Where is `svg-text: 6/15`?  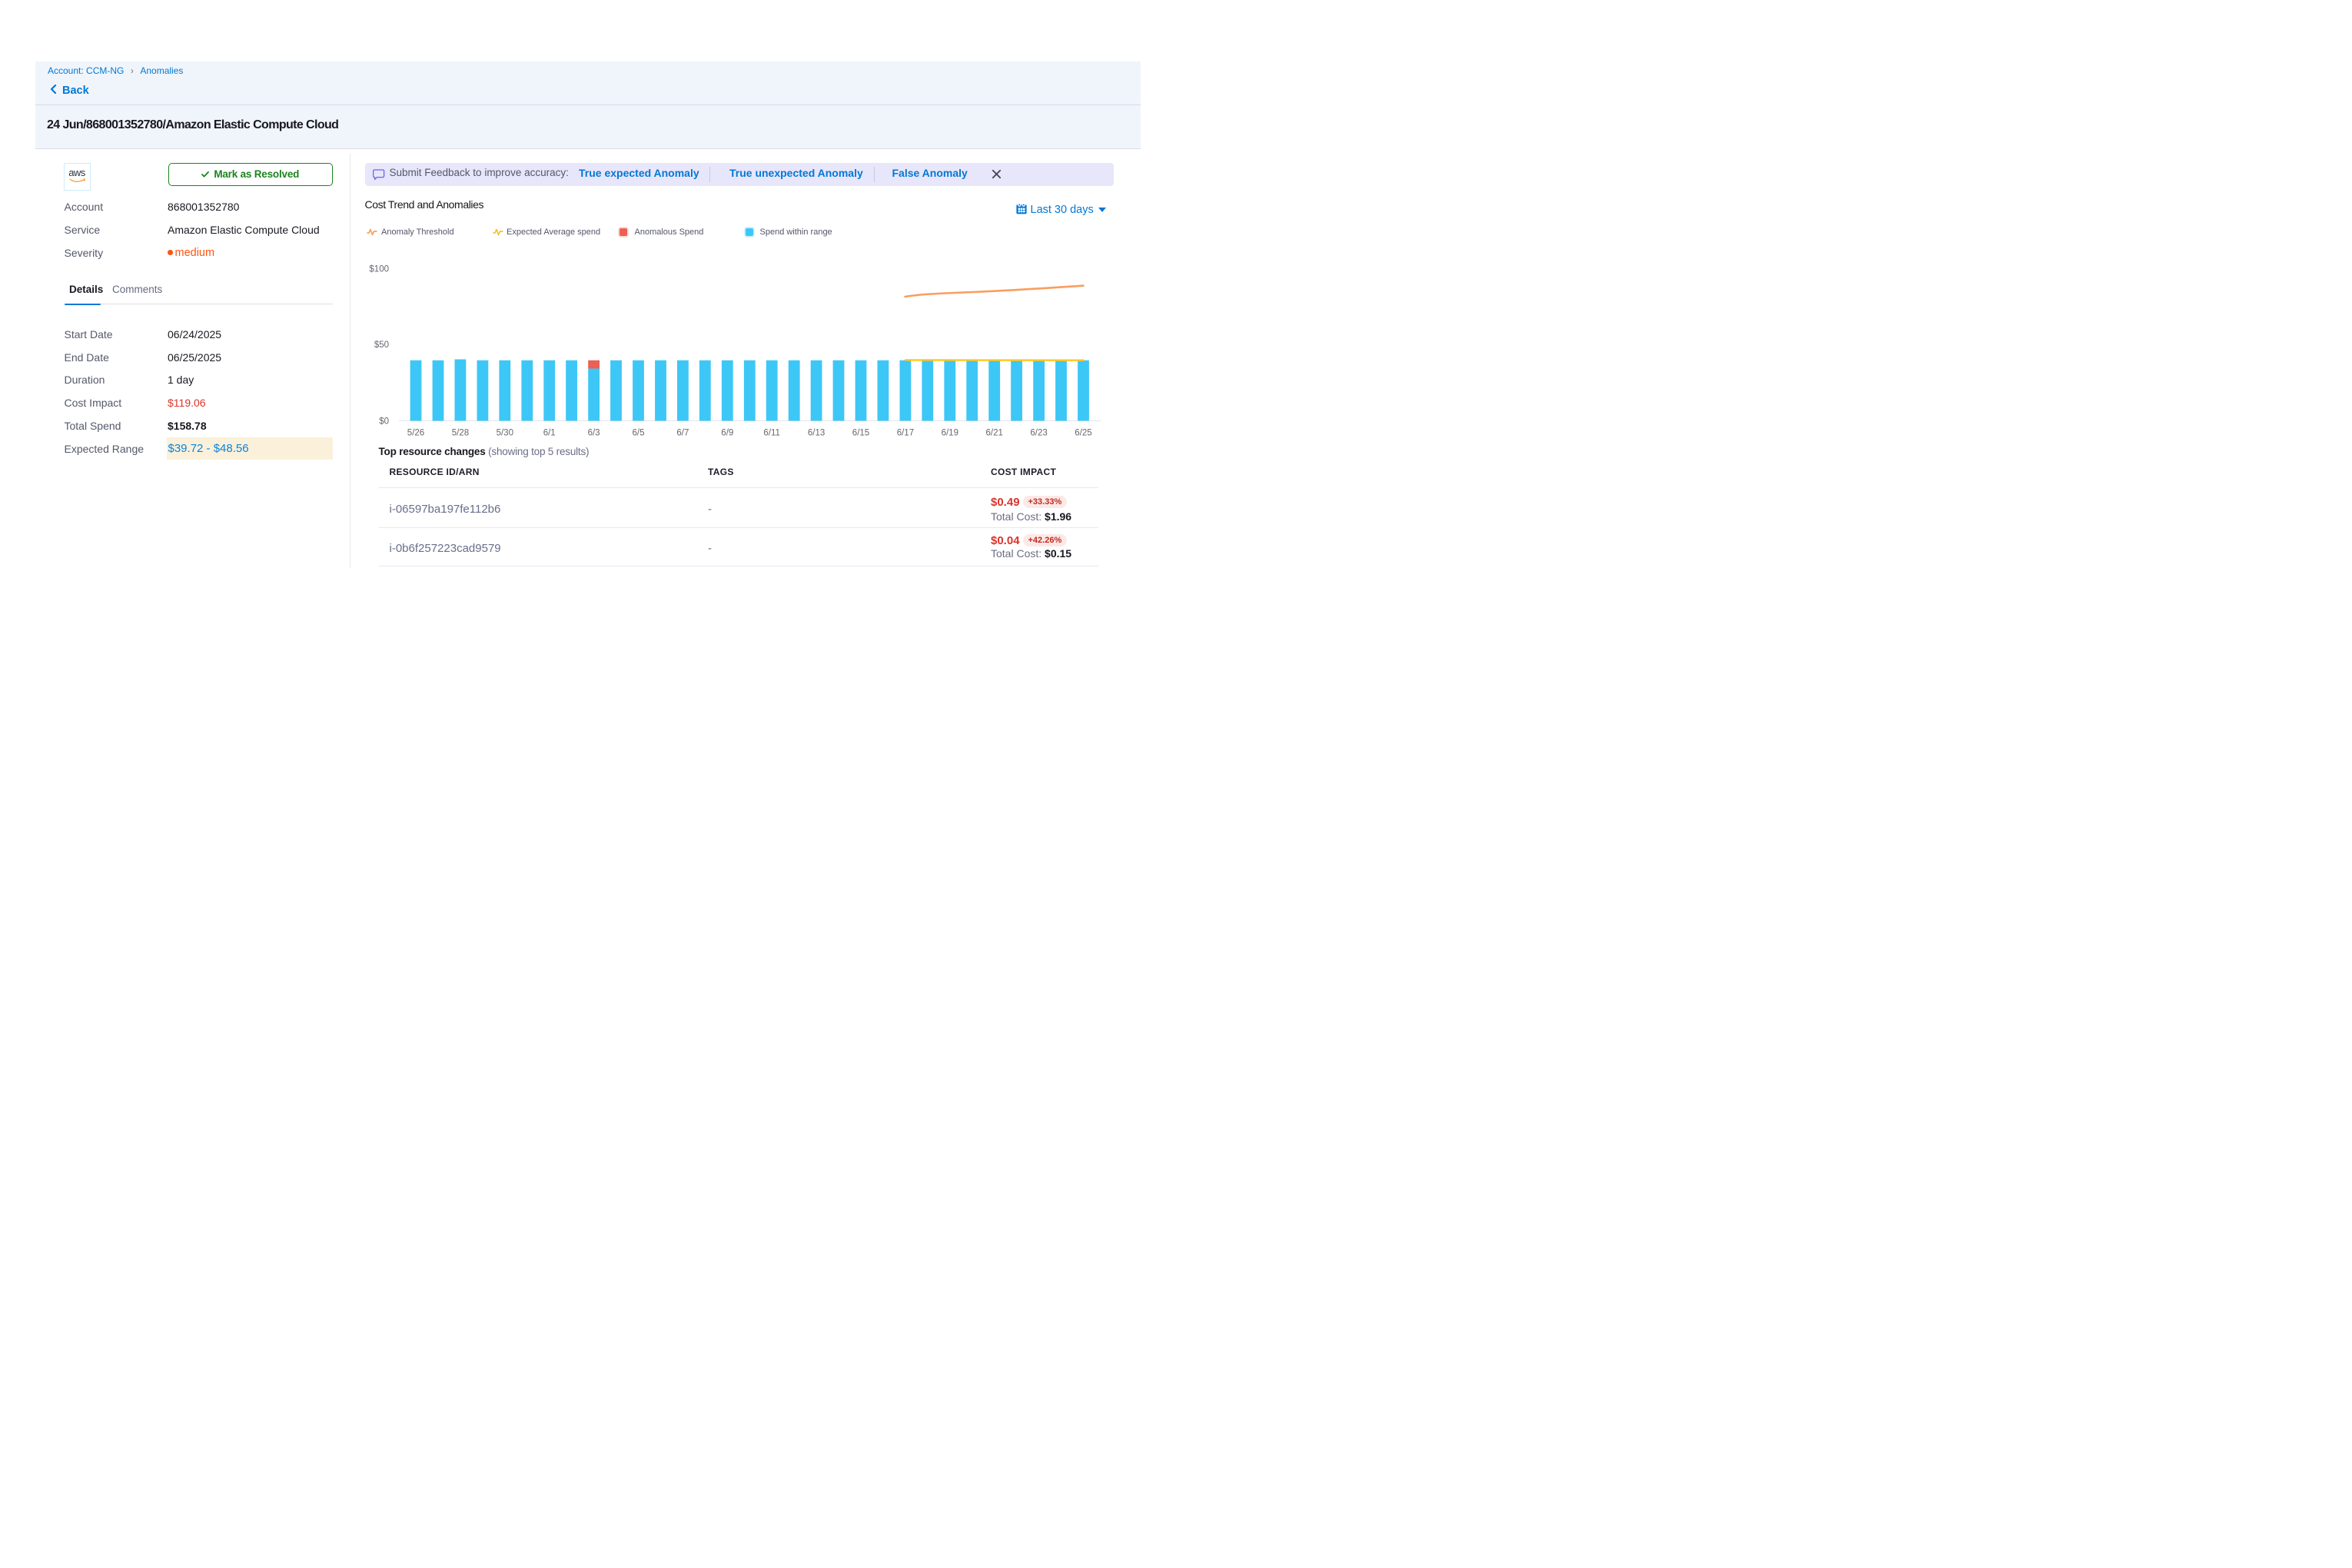 svg-text: 6/15 is located at coordinates (860, 434).